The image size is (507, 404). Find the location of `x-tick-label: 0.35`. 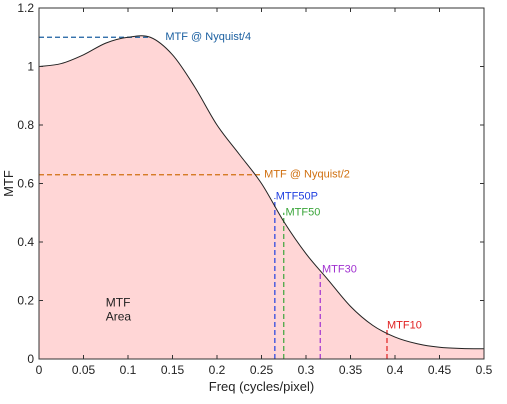

x-tick-label: 0.35 is located at coordinates (351, 370).